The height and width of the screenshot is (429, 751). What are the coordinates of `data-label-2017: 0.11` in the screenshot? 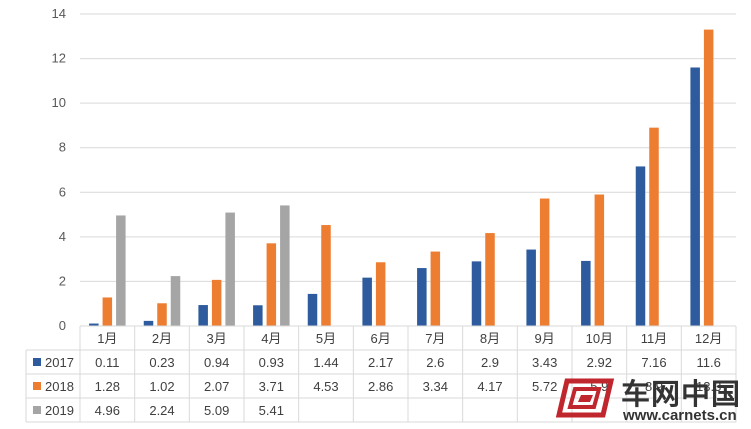 It's located at (107, 362).